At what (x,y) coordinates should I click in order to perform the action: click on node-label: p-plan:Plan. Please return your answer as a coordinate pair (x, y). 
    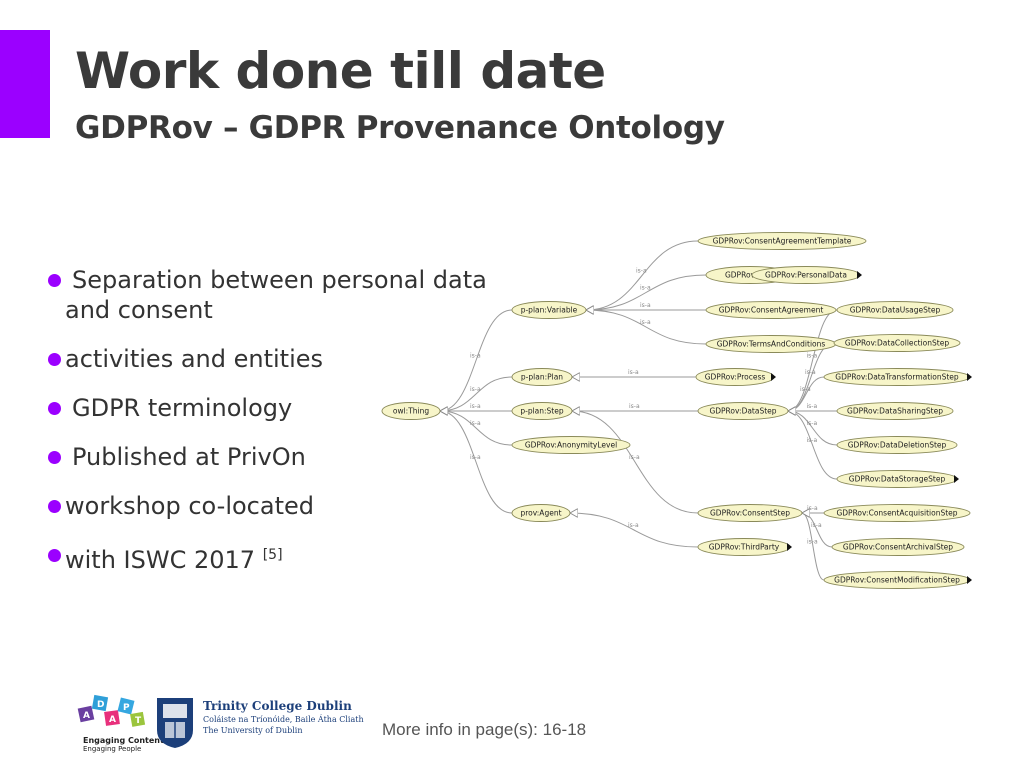
    Looking at the image, I should click on (542, 377).